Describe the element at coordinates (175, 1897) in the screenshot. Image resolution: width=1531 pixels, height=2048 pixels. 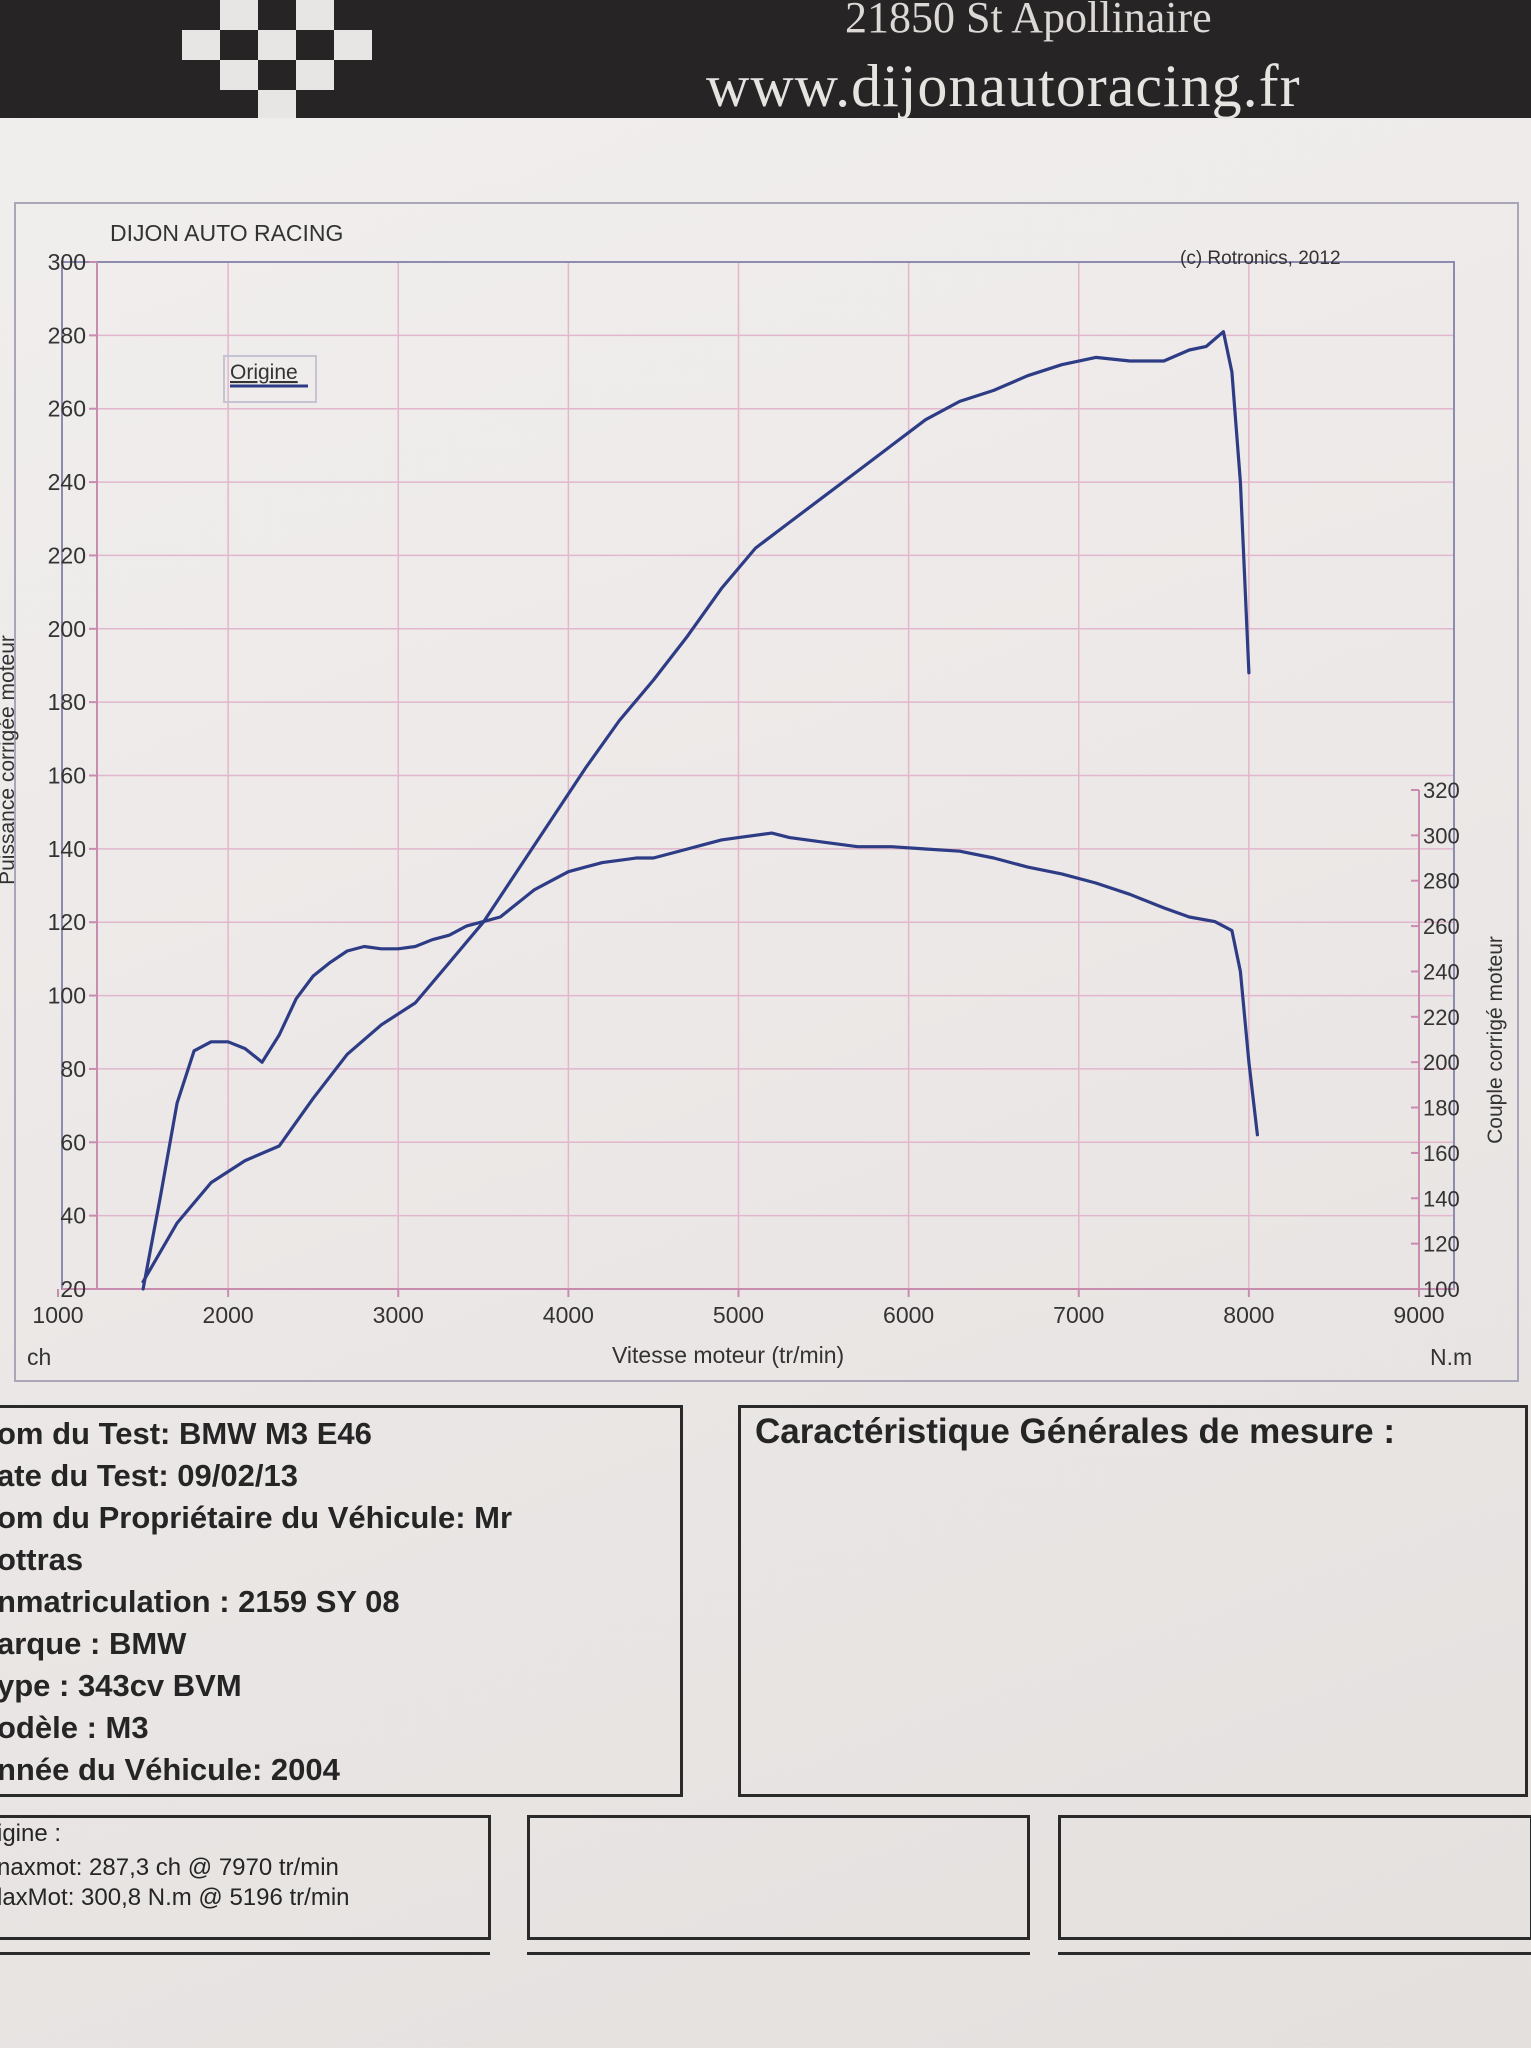
I see `max-torque: laxMot: 300,8 N.m @ 5196 tr/min` at that location.